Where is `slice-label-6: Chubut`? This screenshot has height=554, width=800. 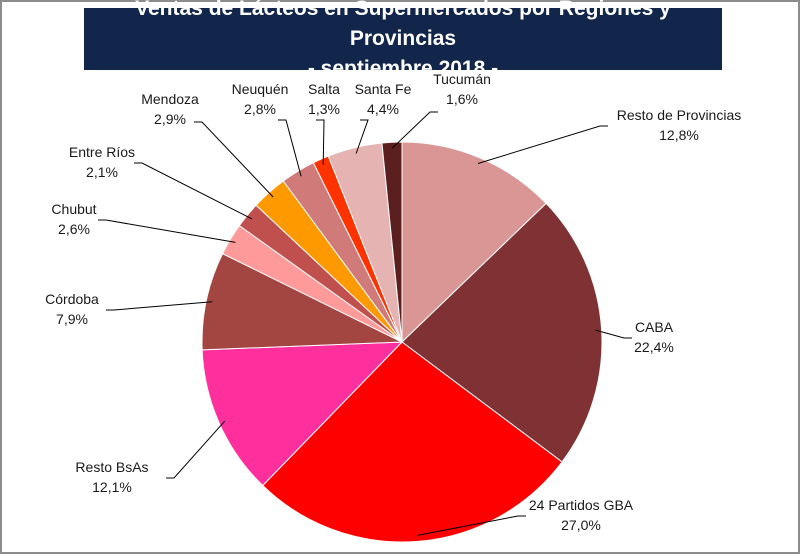 slice-label-6: Chubut is located at coordinates (73, 209).